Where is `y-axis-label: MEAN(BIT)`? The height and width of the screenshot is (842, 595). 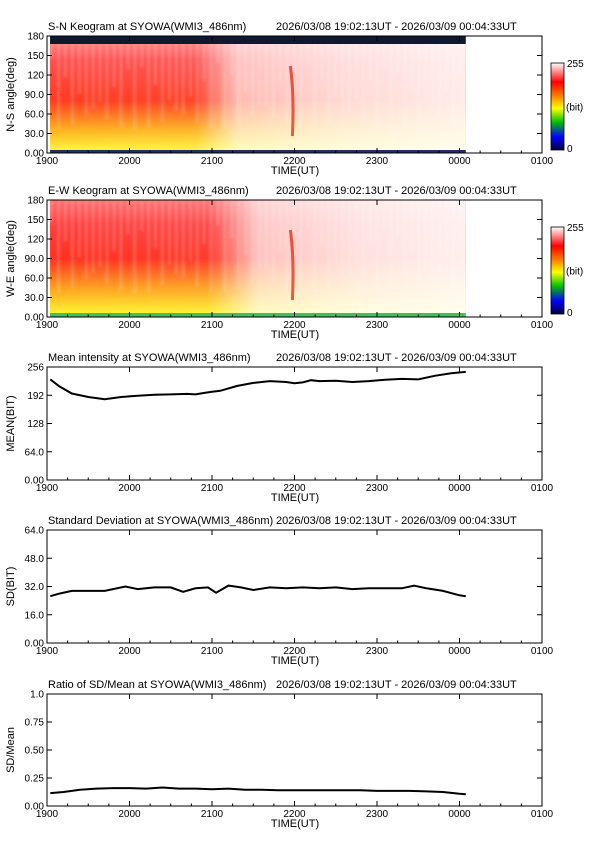 y-axis-label: MEAN(BIT) is located at coordinates (11, 423).